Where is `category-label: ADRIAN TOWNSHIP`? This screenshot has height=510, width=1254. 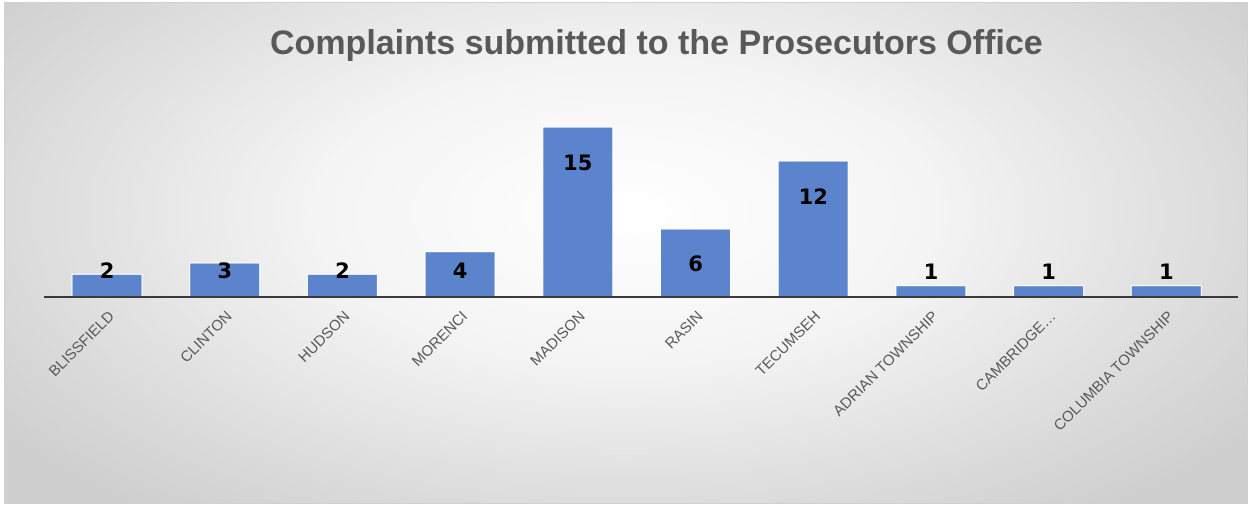
category-label: ADRIAN TOWNSHIP is located at coordinates (886, 364).